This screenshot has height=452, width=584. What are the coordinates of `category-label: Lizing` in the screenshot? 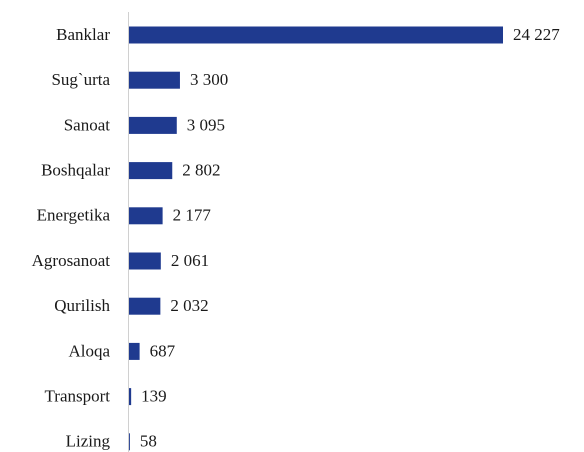 It's located at (88, 441).